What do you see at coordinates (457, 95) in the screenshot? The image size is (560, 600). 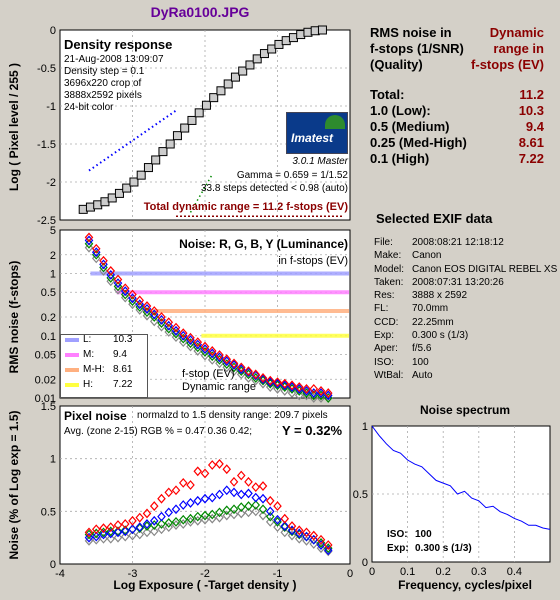 I see `dr-row: Total: 11.2` at bounding box center [457, 95].